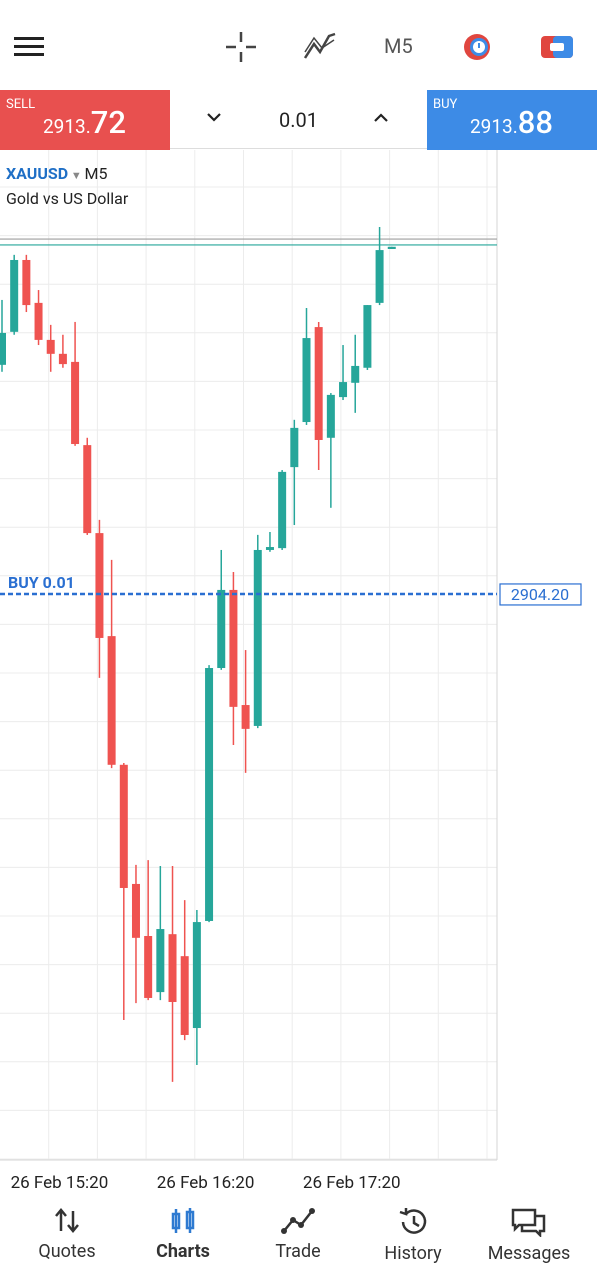 This screenshot has height=1280, width=597. I want to click on volume-control: 0.01, so click(298, 119).